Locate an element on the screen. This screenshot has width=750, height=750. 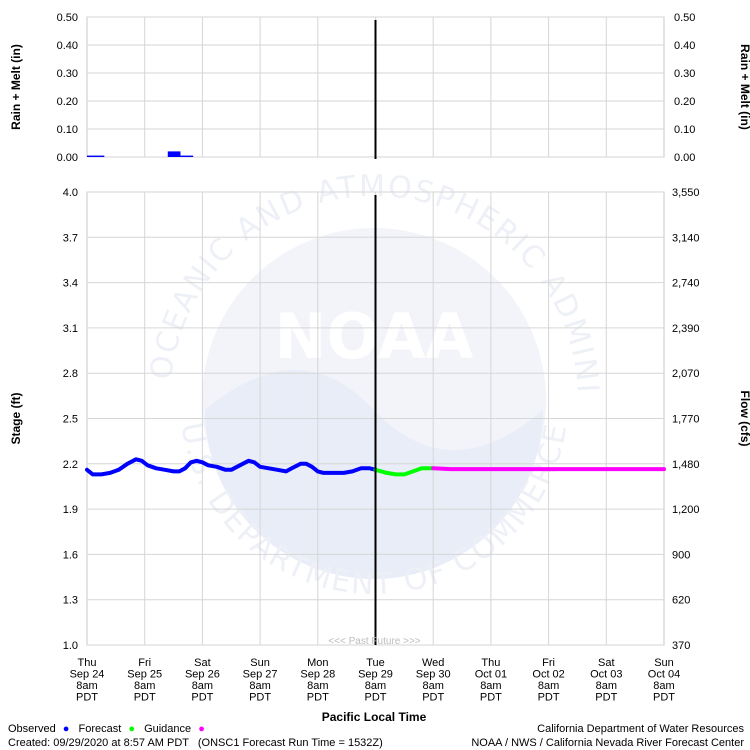
precip-ytick-right: 0.20 is located at coordinates (684, 102).